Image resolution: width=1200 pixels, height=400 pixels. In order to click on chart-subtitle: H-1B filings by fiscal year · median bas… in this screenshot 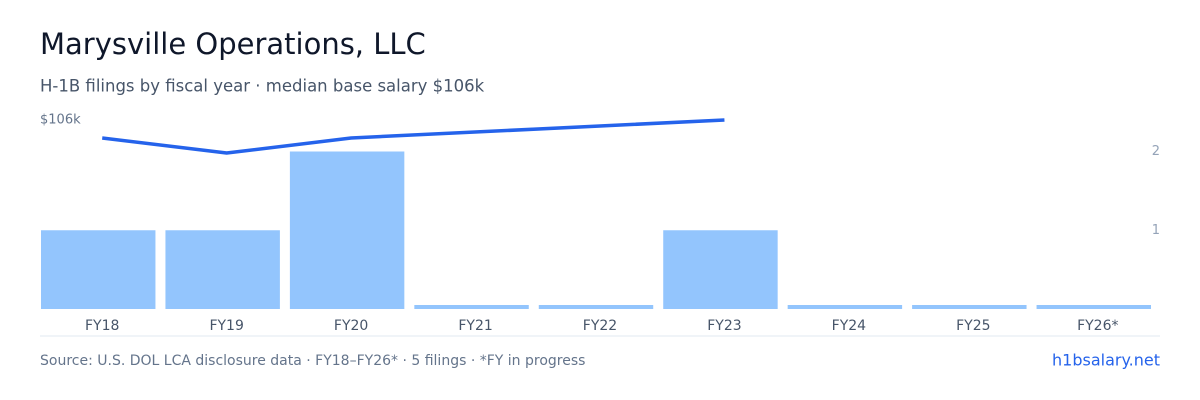, I will do `click(262, 86)`.